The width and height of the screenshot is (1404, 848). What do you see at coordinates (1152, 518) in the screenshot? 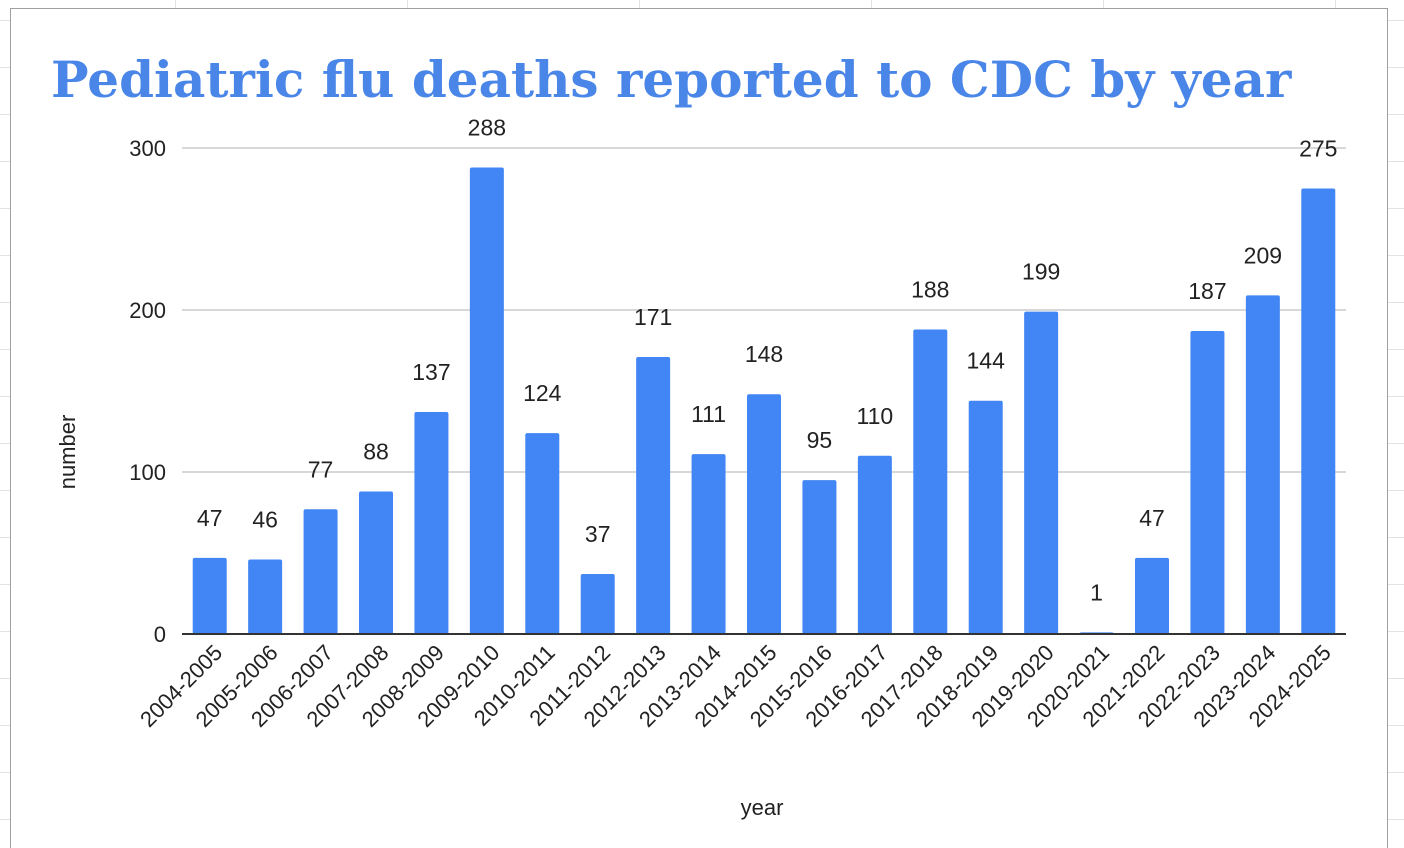
I see `data-label-2021-2022: 47` at bounding box center [1152, 518].